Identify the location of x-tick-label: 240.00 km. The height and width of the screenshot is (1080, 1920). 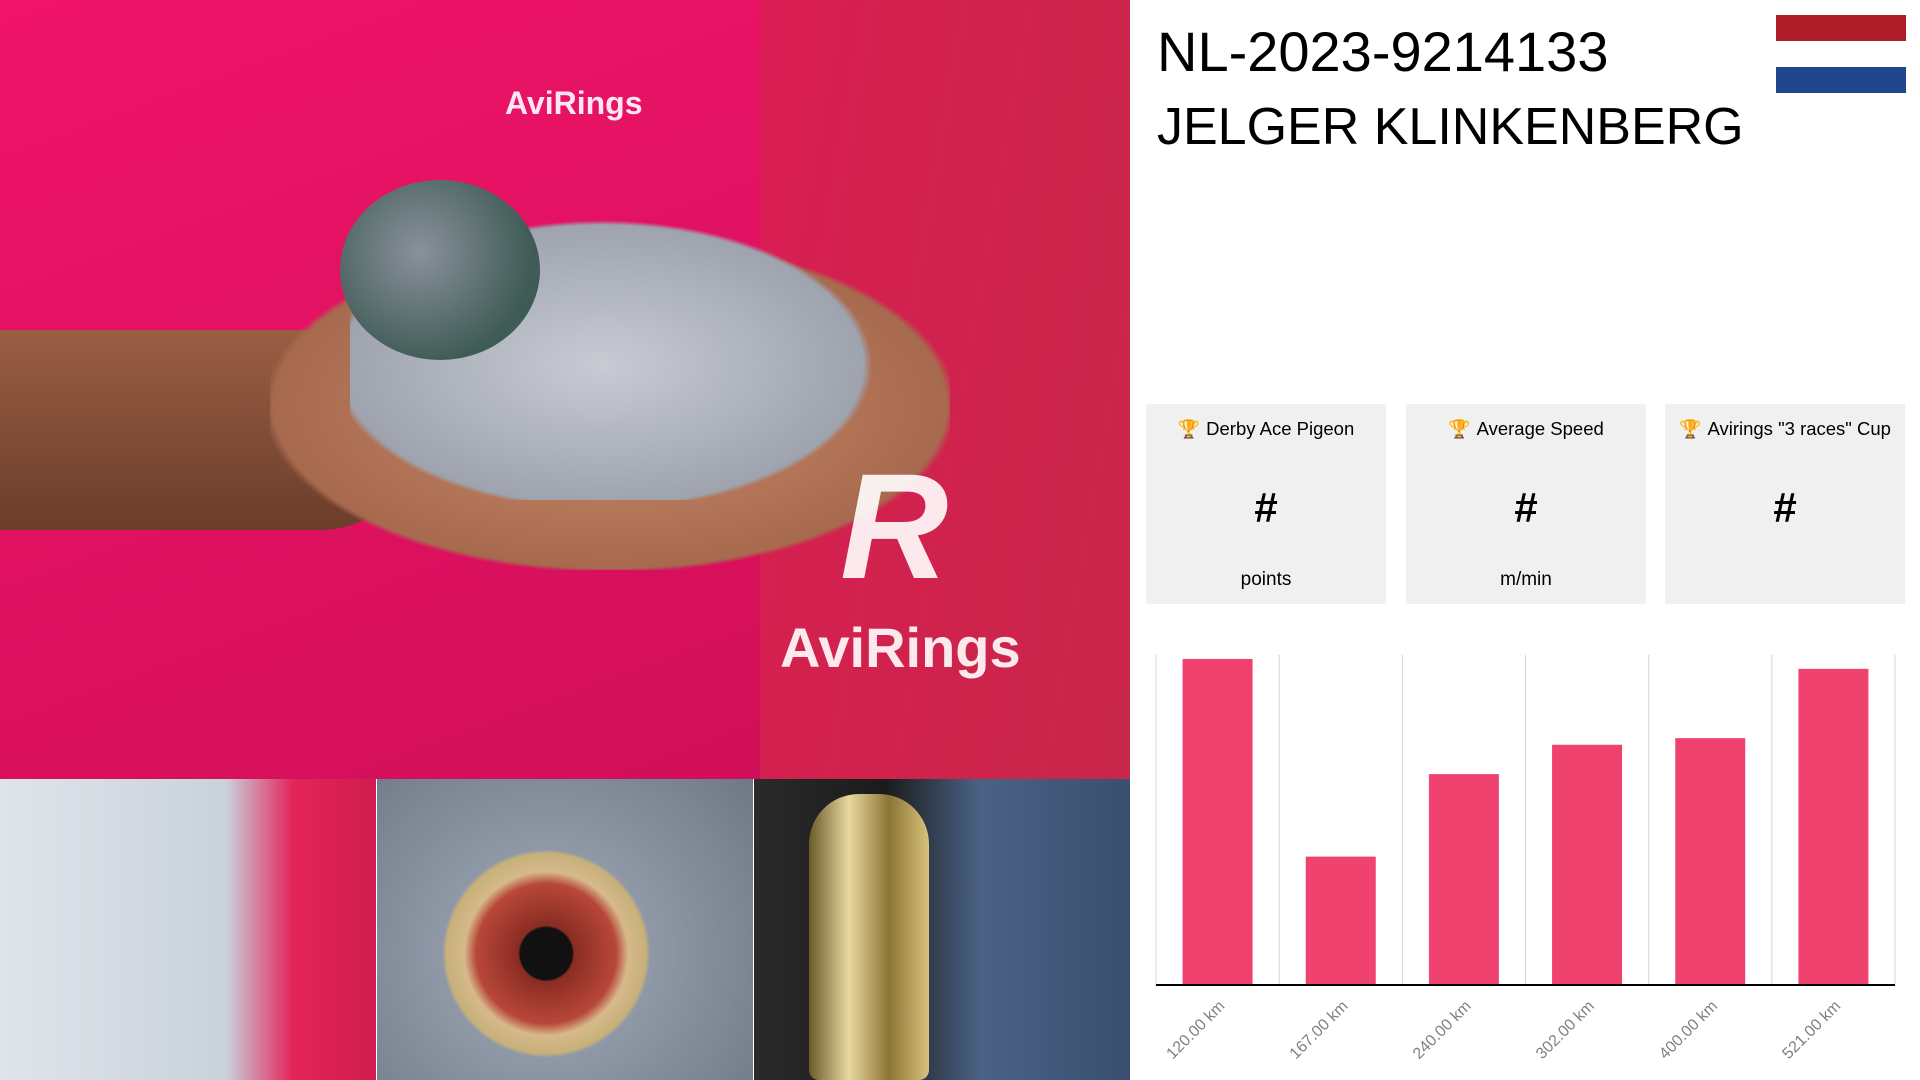
(1442, 1030).